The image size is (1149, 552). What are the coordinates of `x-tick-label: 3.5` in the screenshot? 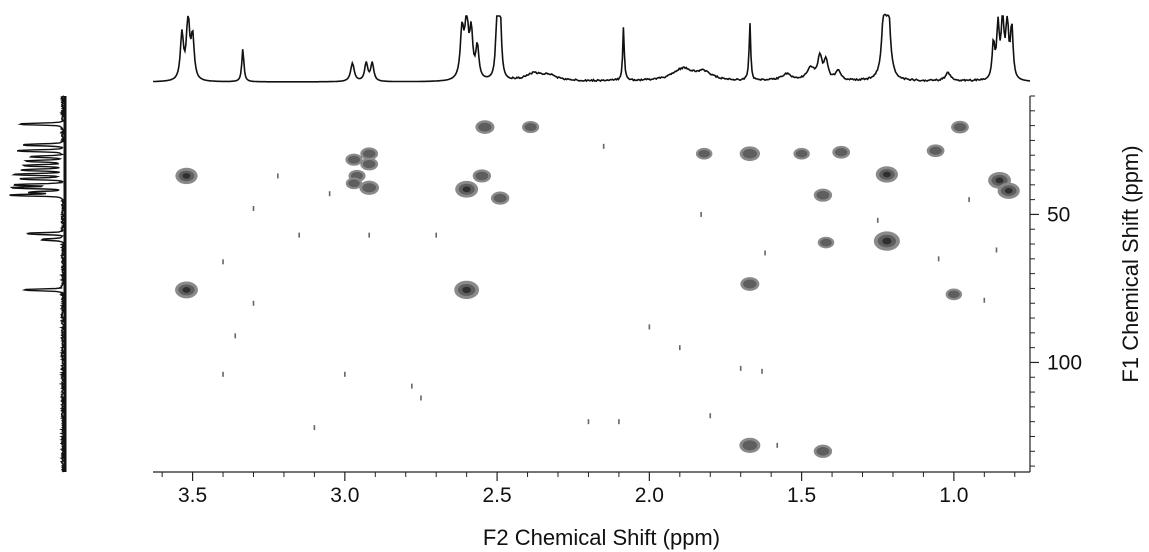 It's located at (192, 495).